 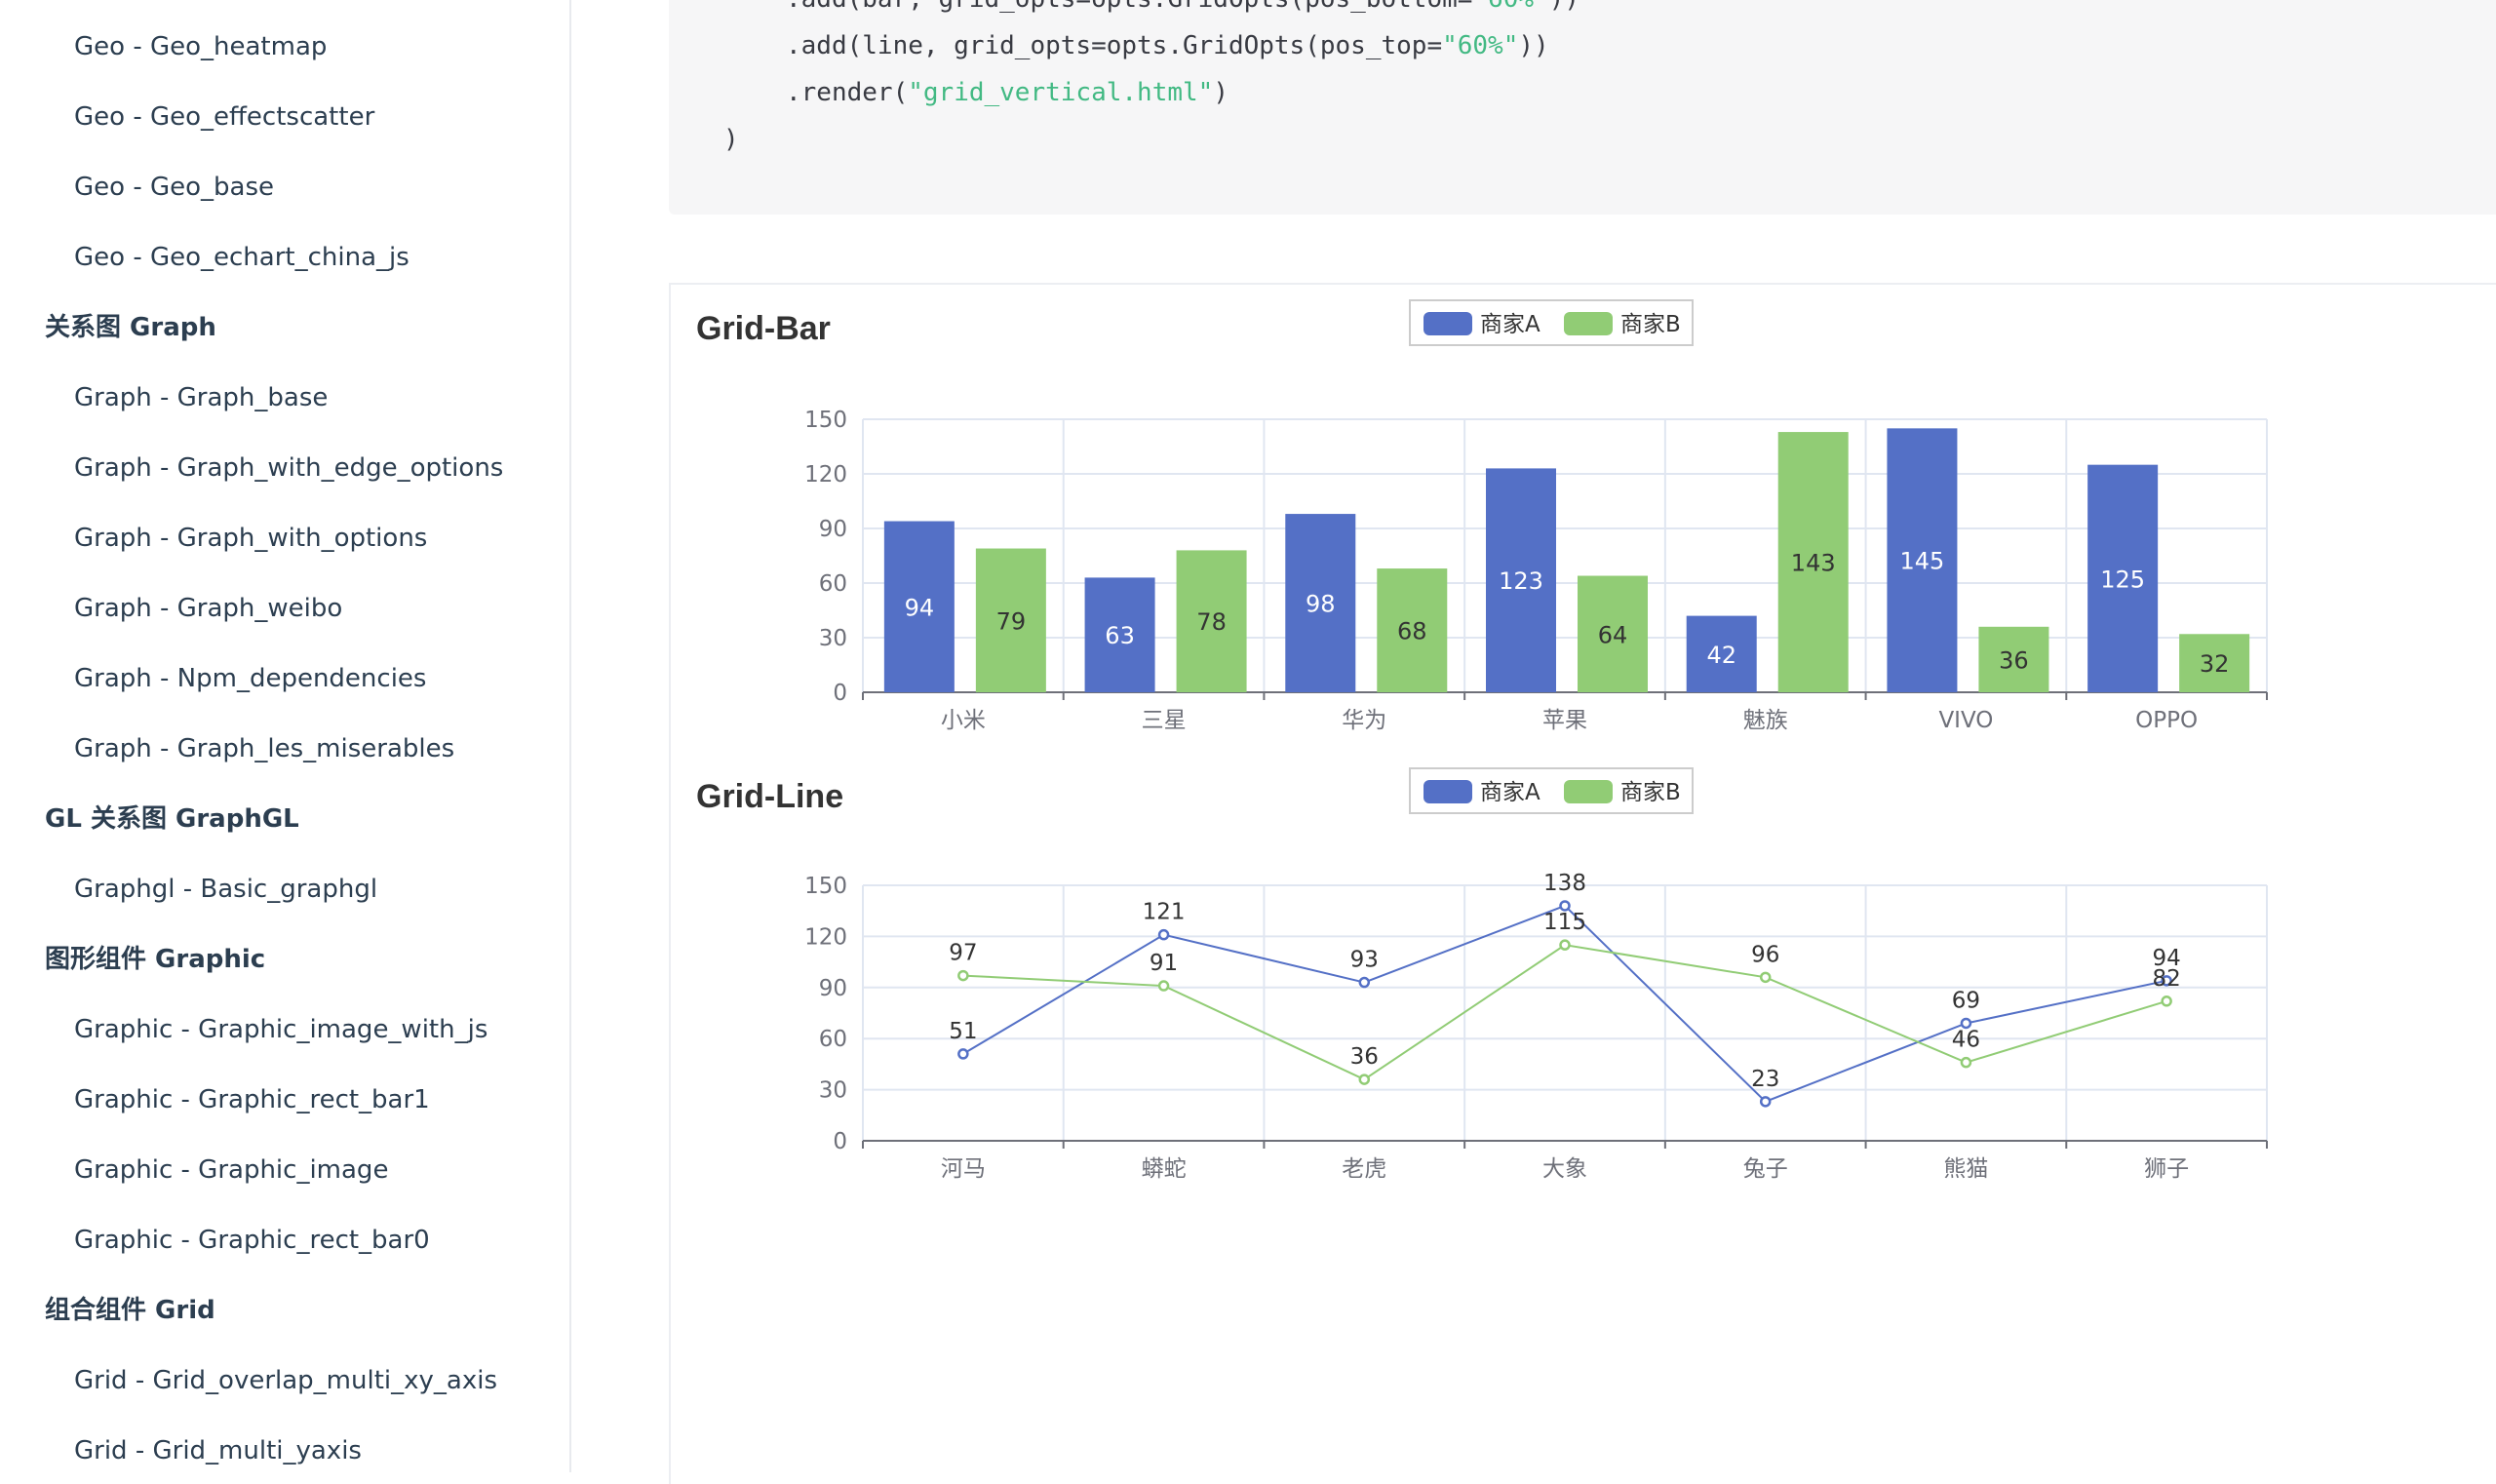 I want to click on sidebar-group-heading: 关系图 Graph, so click(x=130, y=327).